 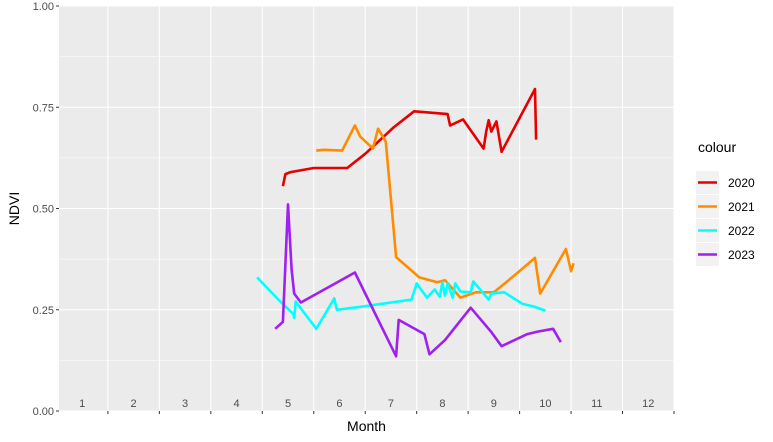 What do you see at coordinates (43, 7) in the screenshot?
I see `y-tick-label: 1.00` at bounding box center [43, 7].